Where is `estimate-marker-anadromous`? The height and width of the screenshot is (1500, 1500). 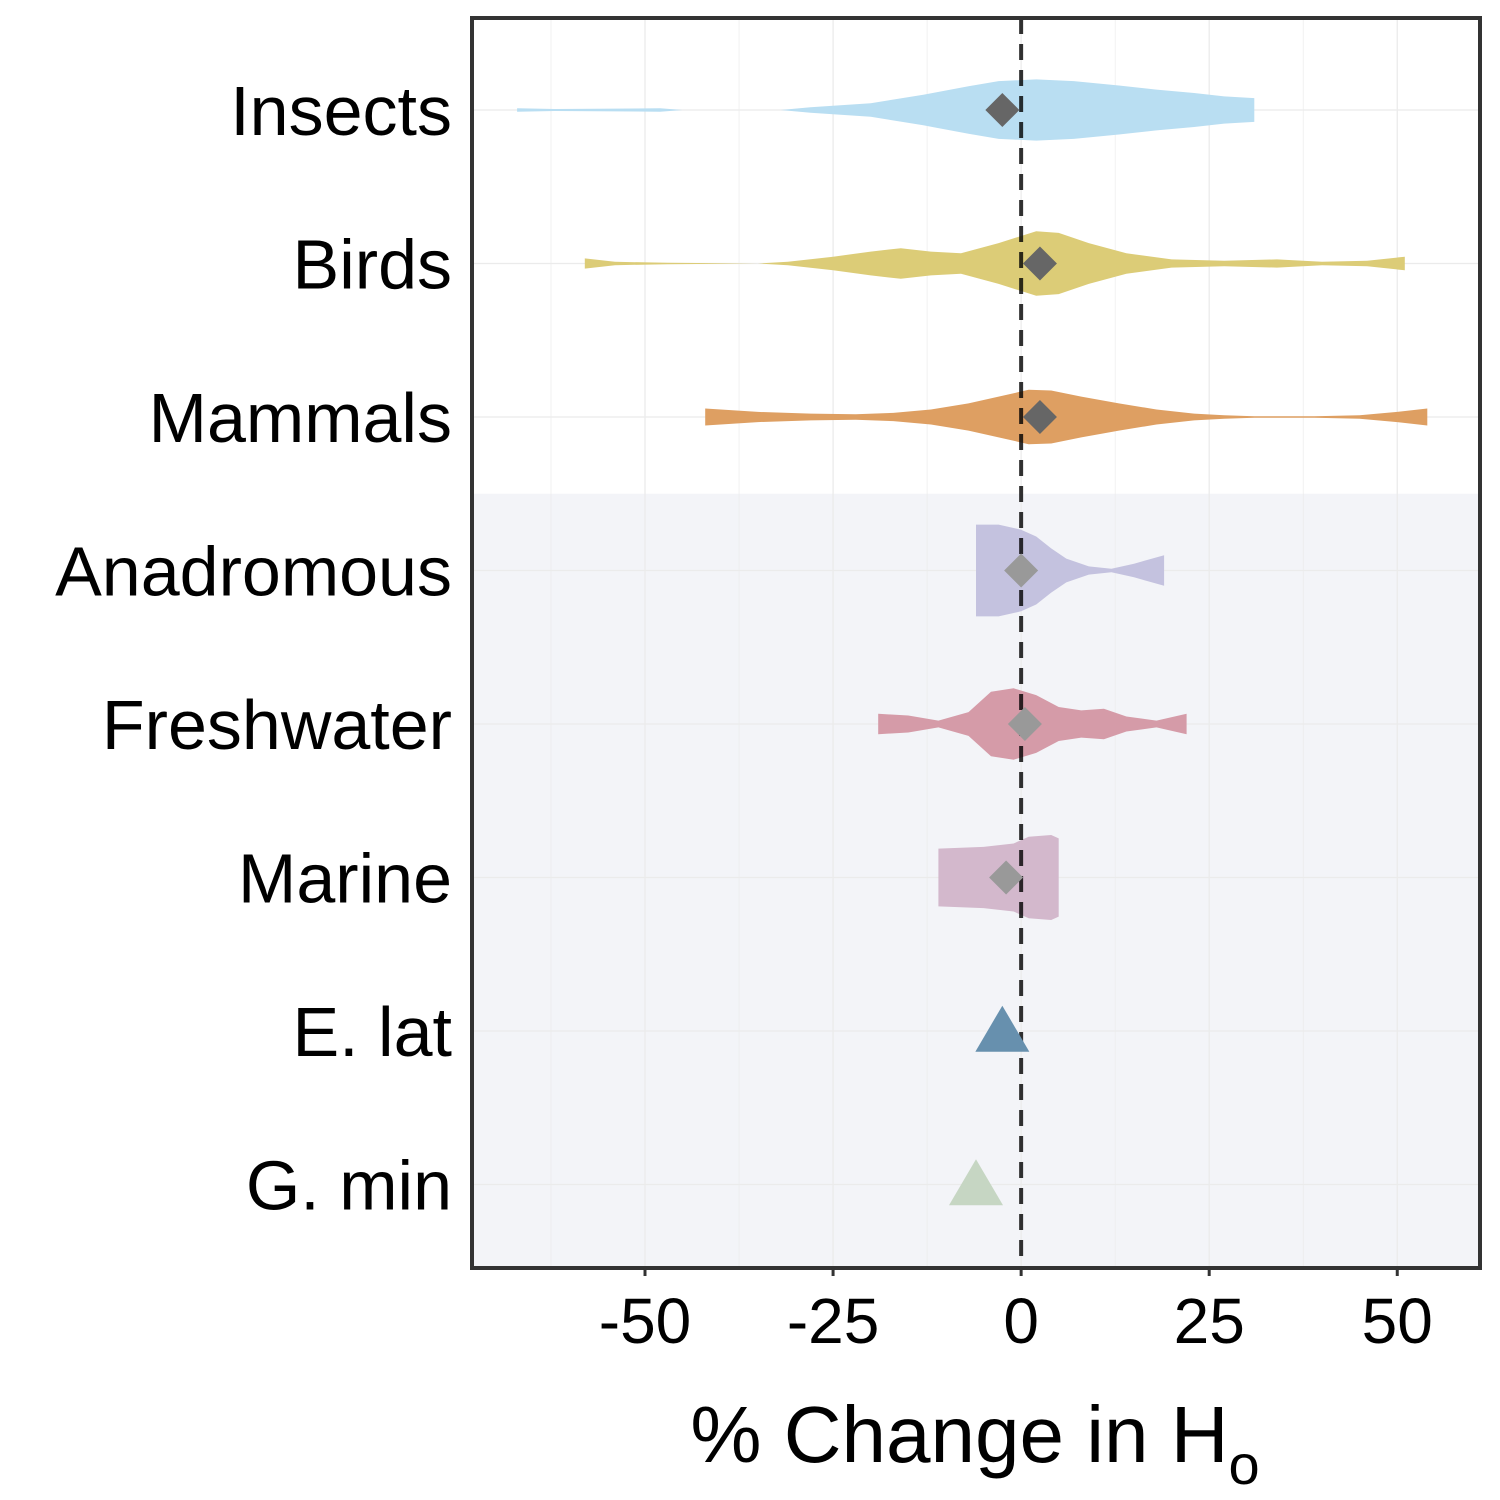
estimate-marker-anadromous is located at coordinates (1021, 570).